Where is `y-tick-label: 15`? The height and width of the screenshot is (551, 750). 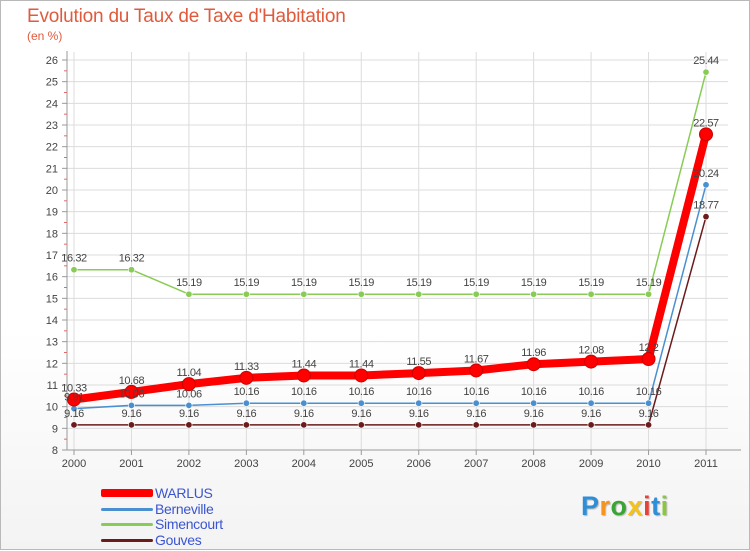
y-tick-label: 15 is located at coordinates (52, 299).